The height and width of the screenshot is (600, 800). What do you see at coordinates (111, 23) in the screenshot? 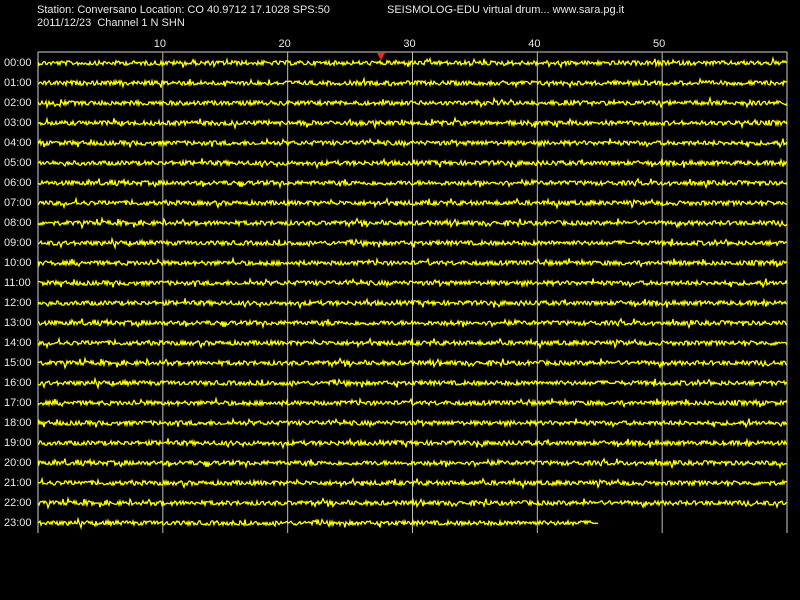
I see `date-channel: 2011/12/23 Channel 1 N SHN` at bounding box center [111, 23].